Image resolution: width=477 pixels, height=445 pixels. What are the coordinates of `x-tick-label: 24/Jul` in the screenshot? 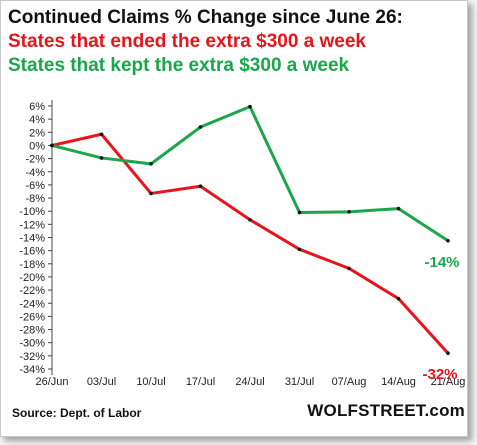 It's located at (249, 382).